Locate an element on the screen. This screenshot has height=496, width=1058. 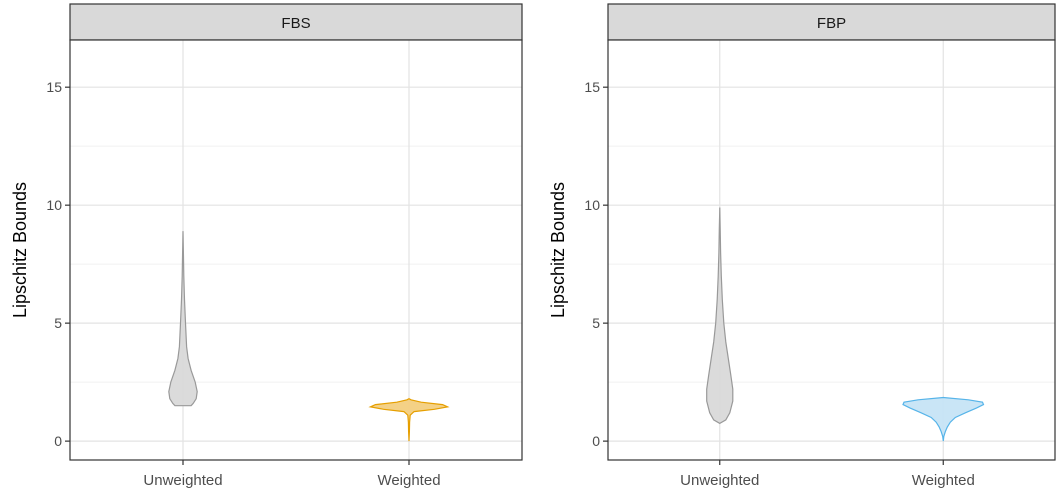
facet-title: FBP is located at coordinates (831, 23).